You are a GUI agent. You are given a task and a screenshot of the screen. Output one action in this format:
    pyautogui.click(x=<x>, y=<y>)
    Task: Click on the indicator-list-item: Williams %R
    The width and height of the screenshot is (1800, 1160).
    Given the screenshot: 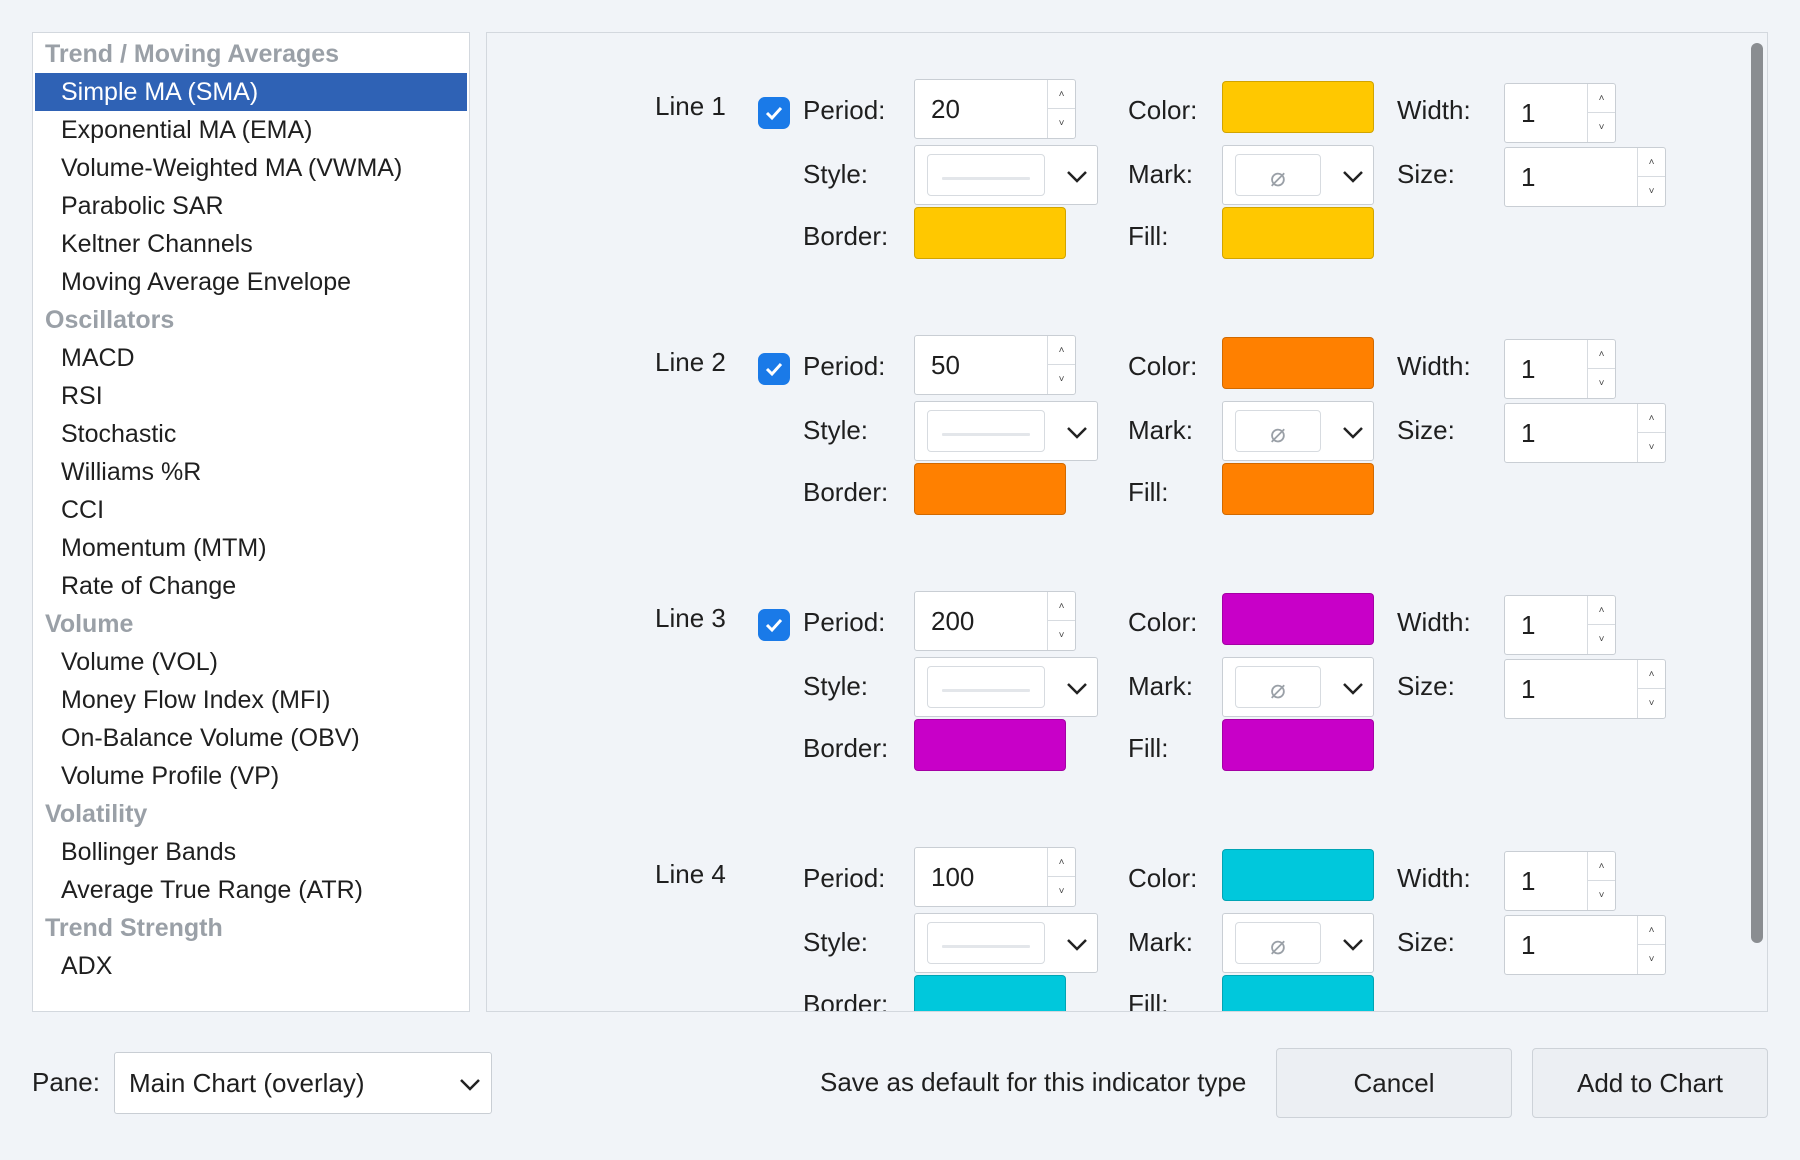 What is the action you would take?
    pyautogui.click(x=131, y=472)
    